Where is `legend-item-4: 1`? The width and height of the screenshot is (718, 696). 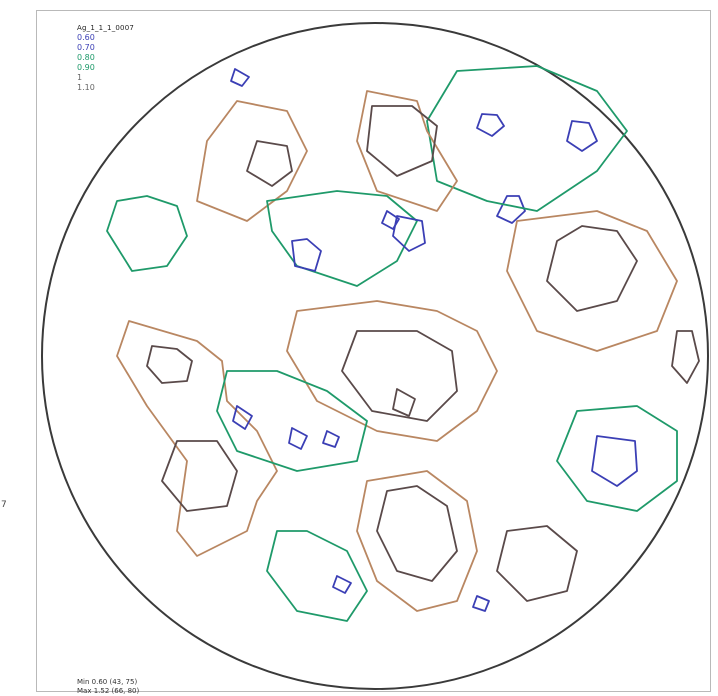 legend-item-4: 1 is located at coordinates (80, 77).